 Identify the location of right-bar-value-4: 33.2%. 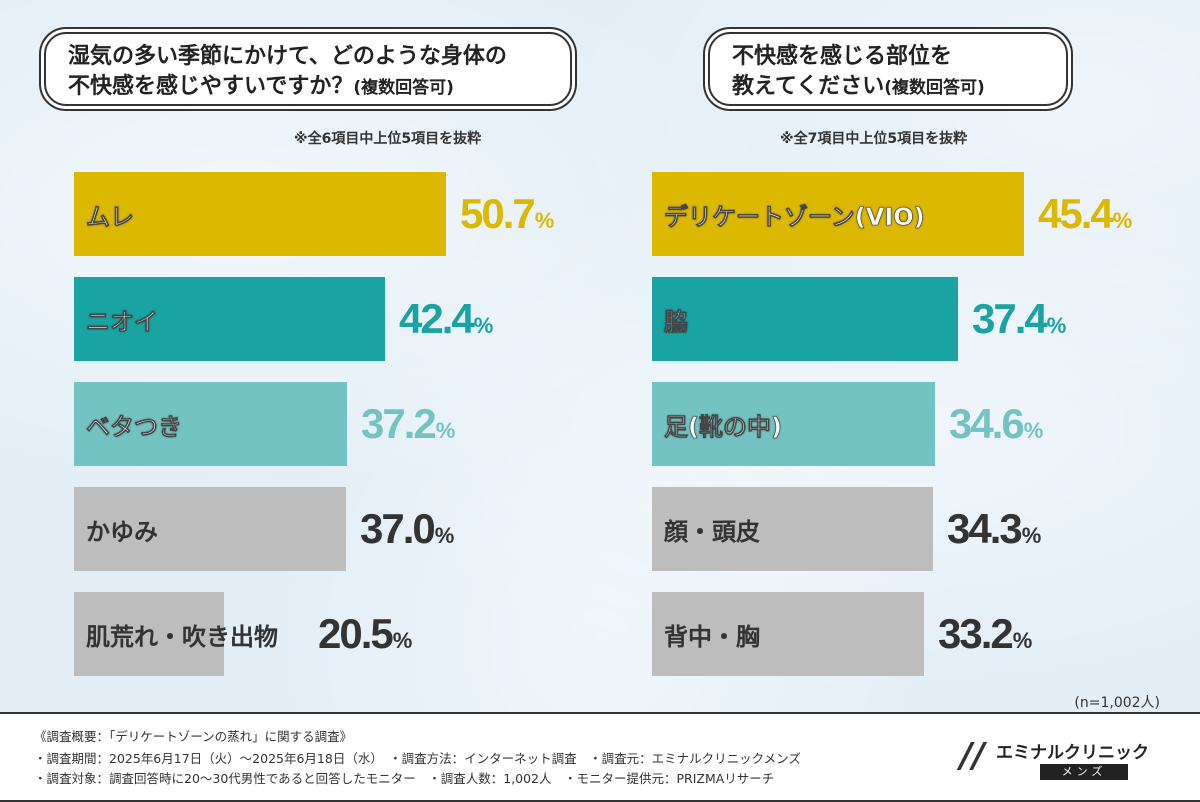
(985, 634).